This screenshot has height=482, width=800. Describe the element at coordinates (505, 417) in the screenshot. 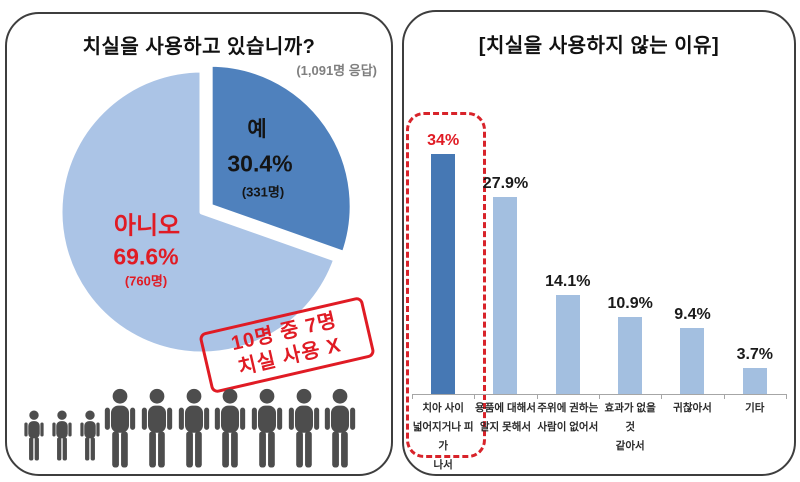

I see `category-label: 용품에 대해서 알지 못해서` at that location.